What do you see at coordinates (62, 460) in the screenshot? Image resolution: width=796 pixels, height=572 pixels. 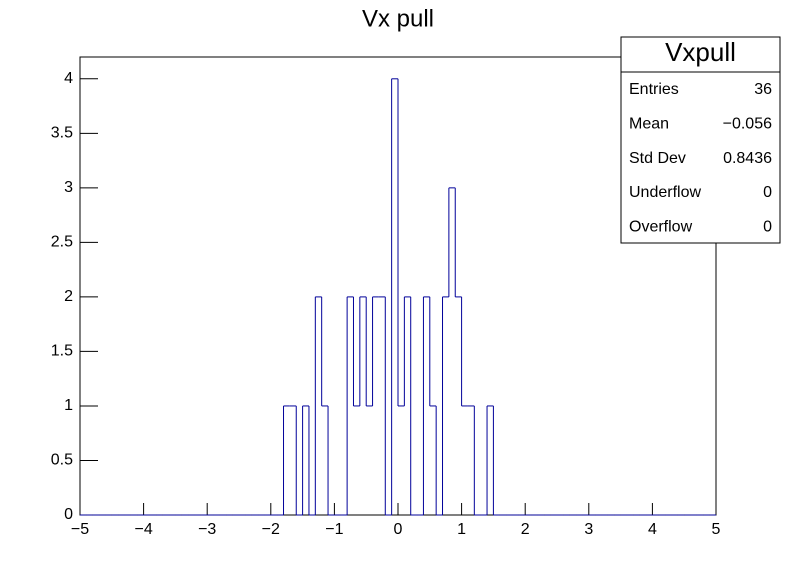 I see `y-tick-label: 0.5` at bounding box center [62, 460].